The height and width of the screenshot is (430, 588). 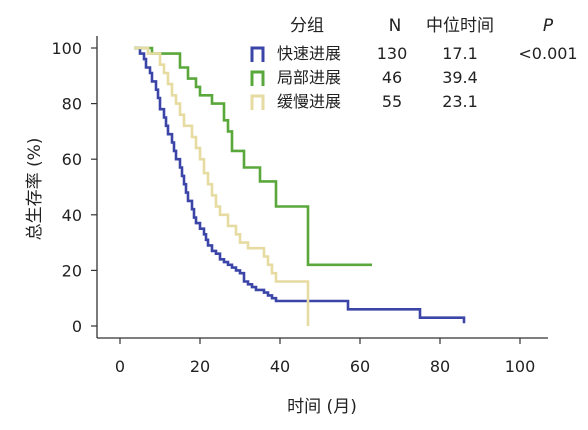 What do you see at coordinates (74, 187) in the screenshot?
I see `y-ticks: 0 20 40 60 80 100` at bounding box center [74, 187].